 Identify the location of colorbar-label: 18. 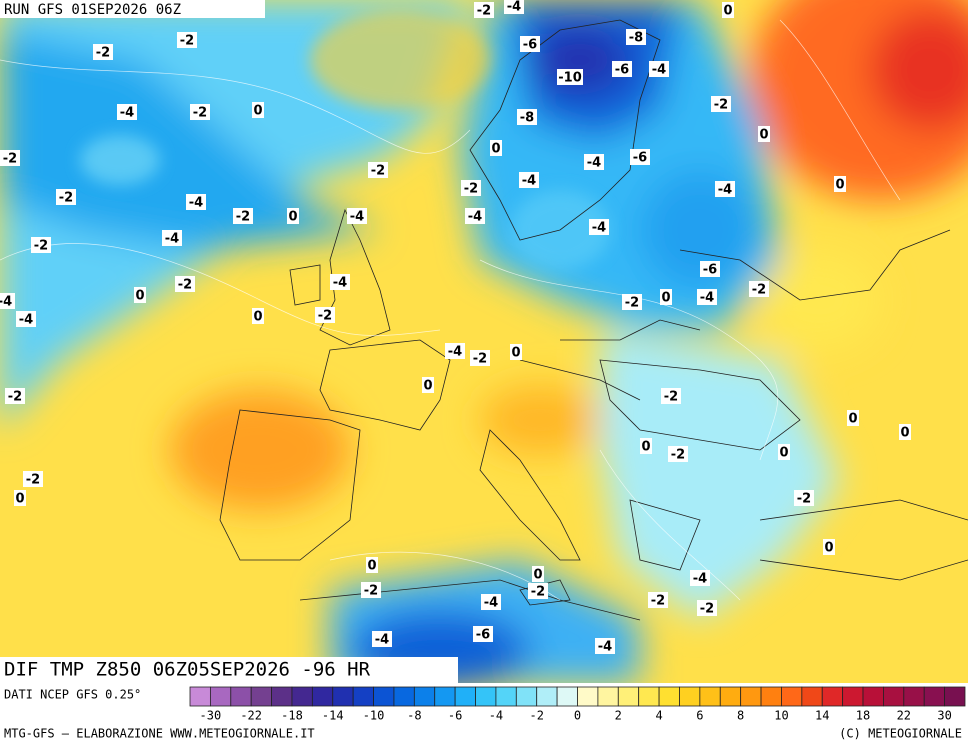
(863, 716).